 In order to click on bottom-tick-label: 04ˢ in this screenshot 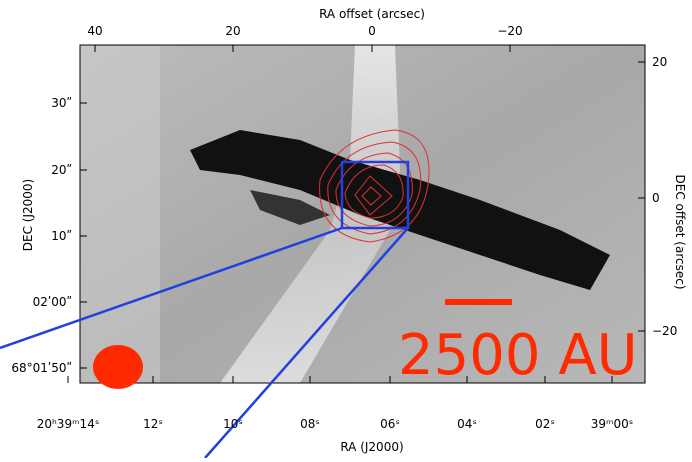, I will do `click(467, 424)`.